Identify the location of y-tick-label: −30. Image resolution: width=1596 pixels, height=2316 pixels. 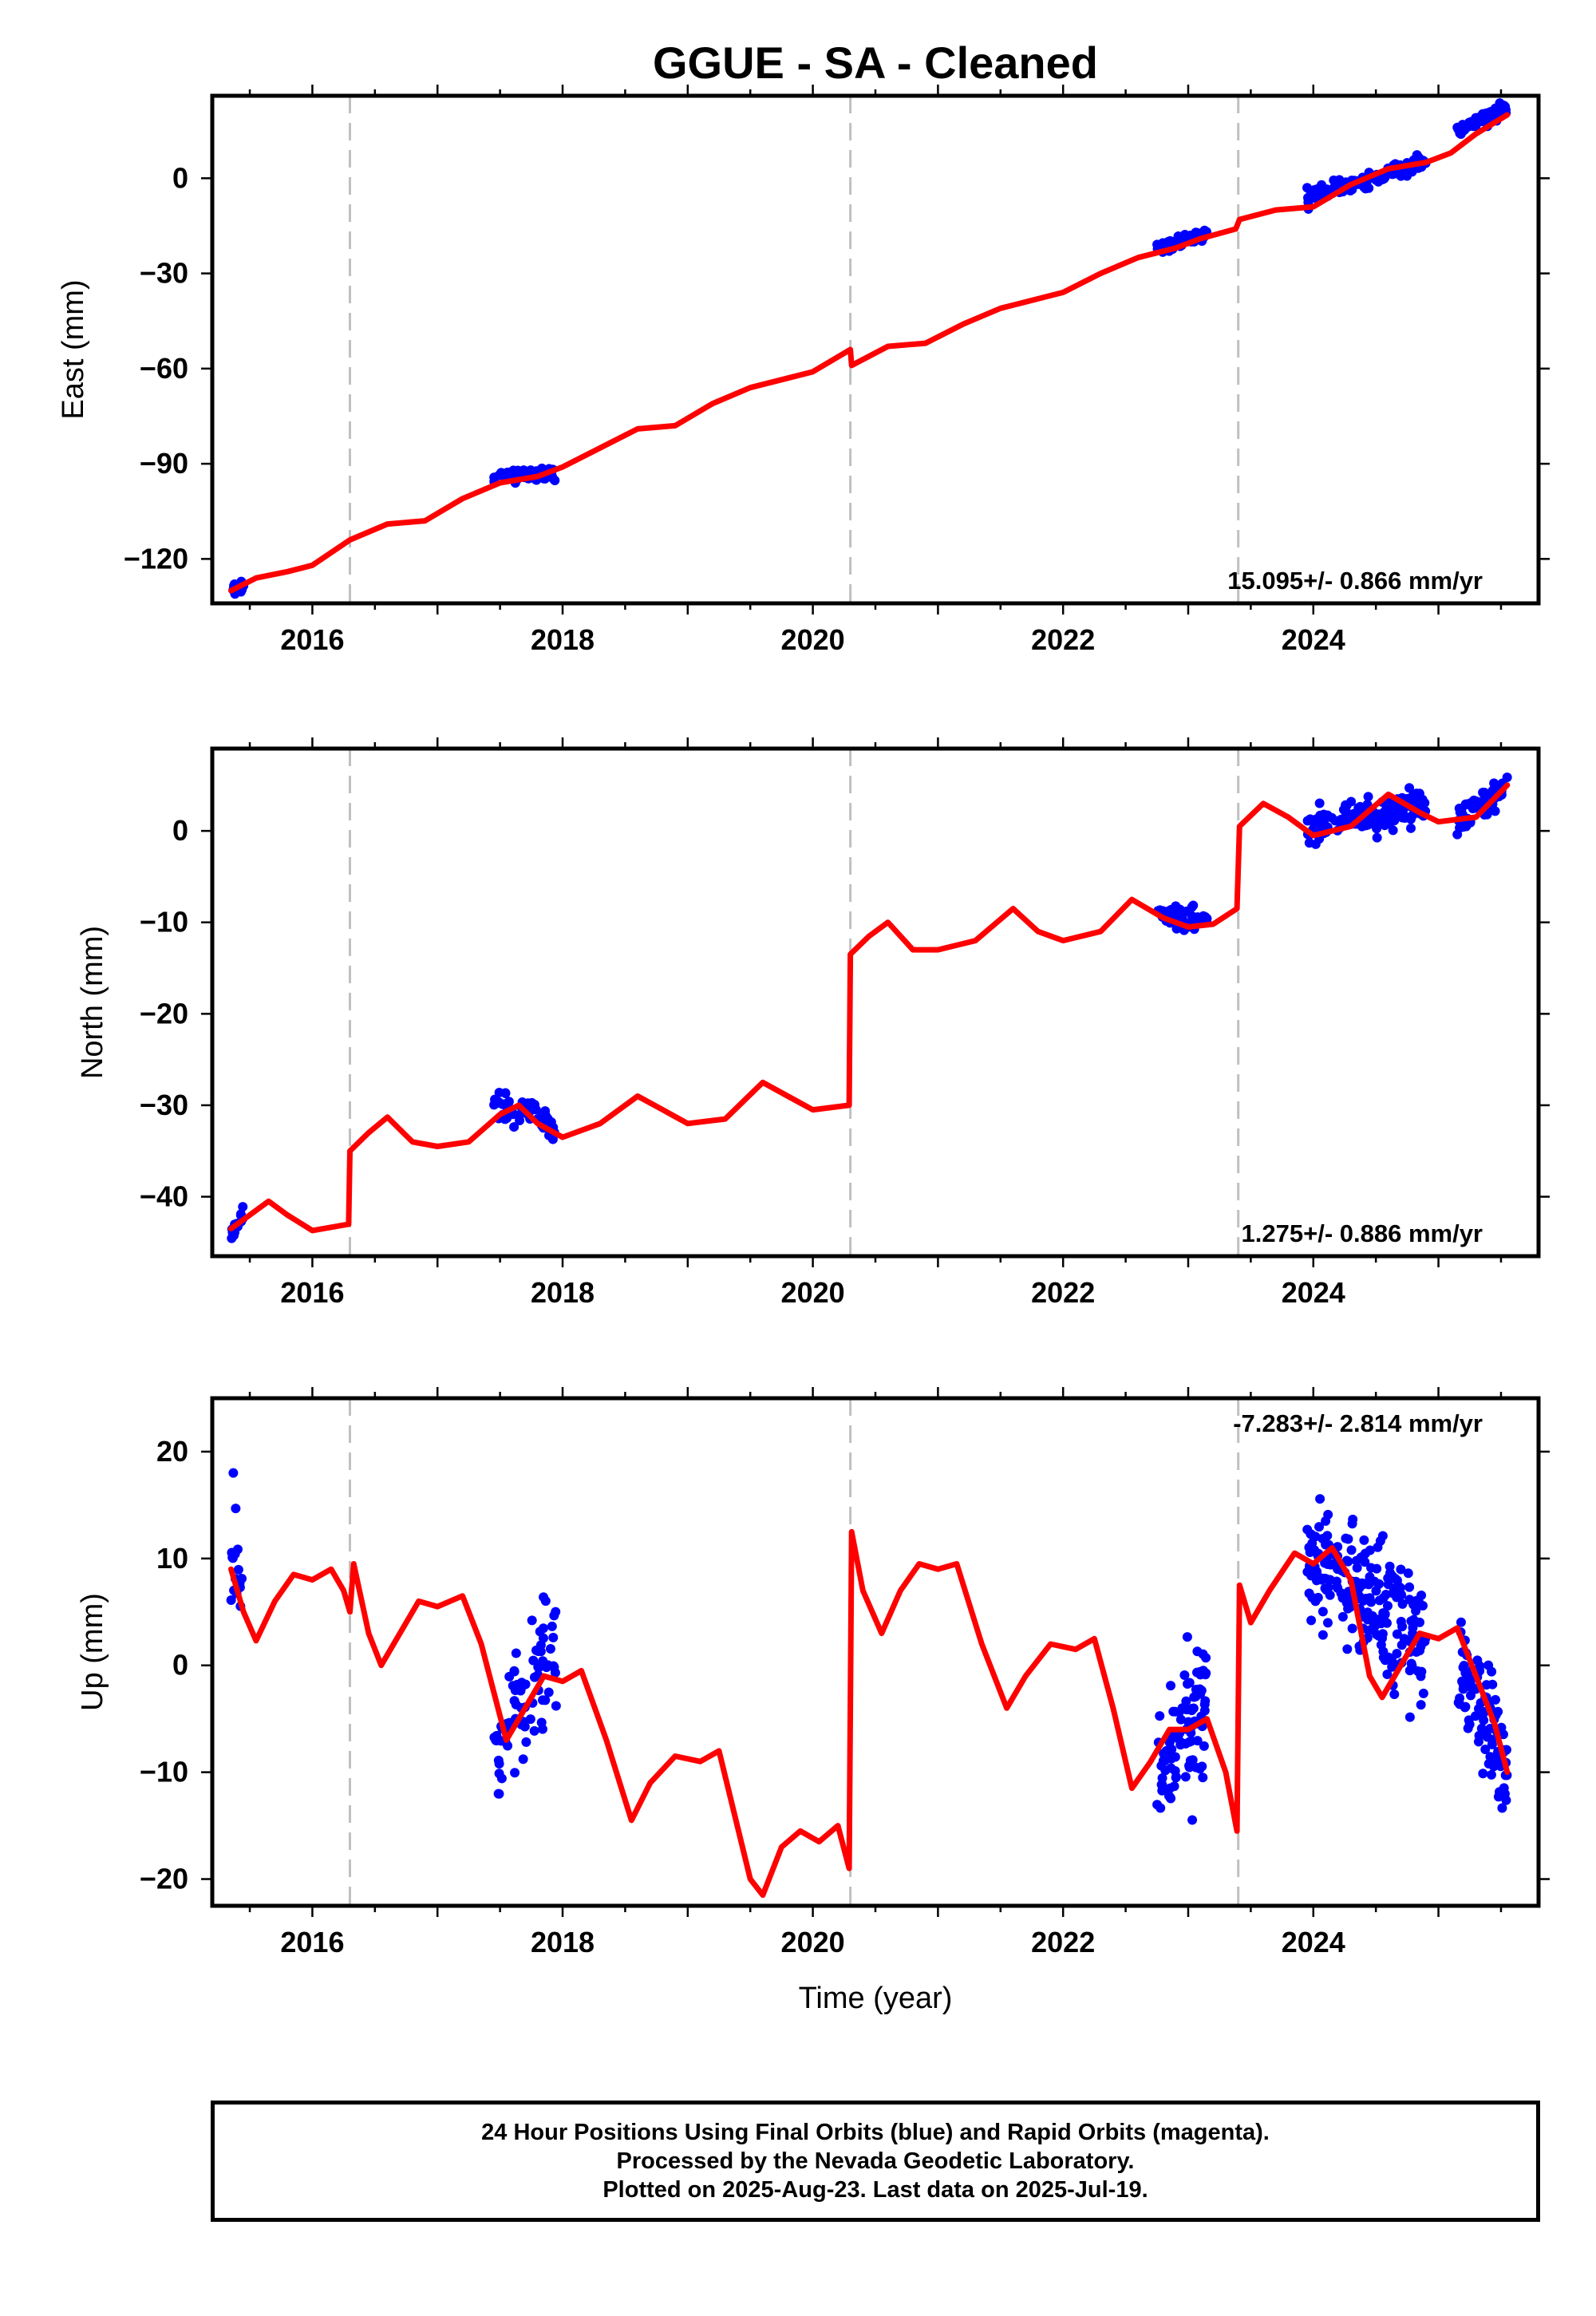
(164, 273).